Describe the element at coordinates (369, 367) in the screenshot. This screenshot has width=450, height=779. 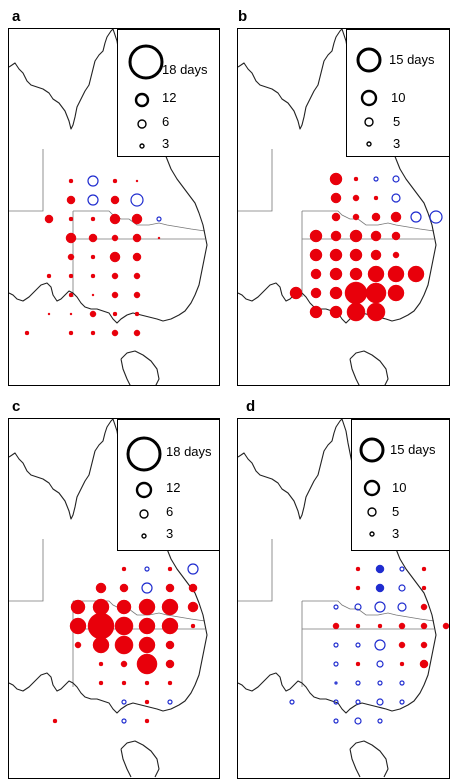
I see `tasmania-coastline` at that location.